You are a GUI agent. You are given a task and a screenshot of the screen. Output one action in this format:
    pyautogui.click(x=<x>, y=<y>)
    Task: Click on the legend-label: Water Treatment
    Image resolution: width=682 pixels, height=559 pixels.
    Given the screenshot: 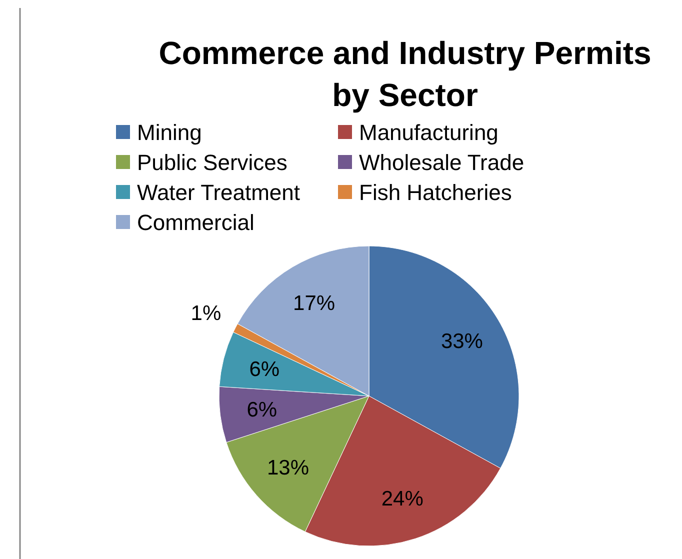 What is the action you would take?
    pyautogui.click(x=218, y=192)
    